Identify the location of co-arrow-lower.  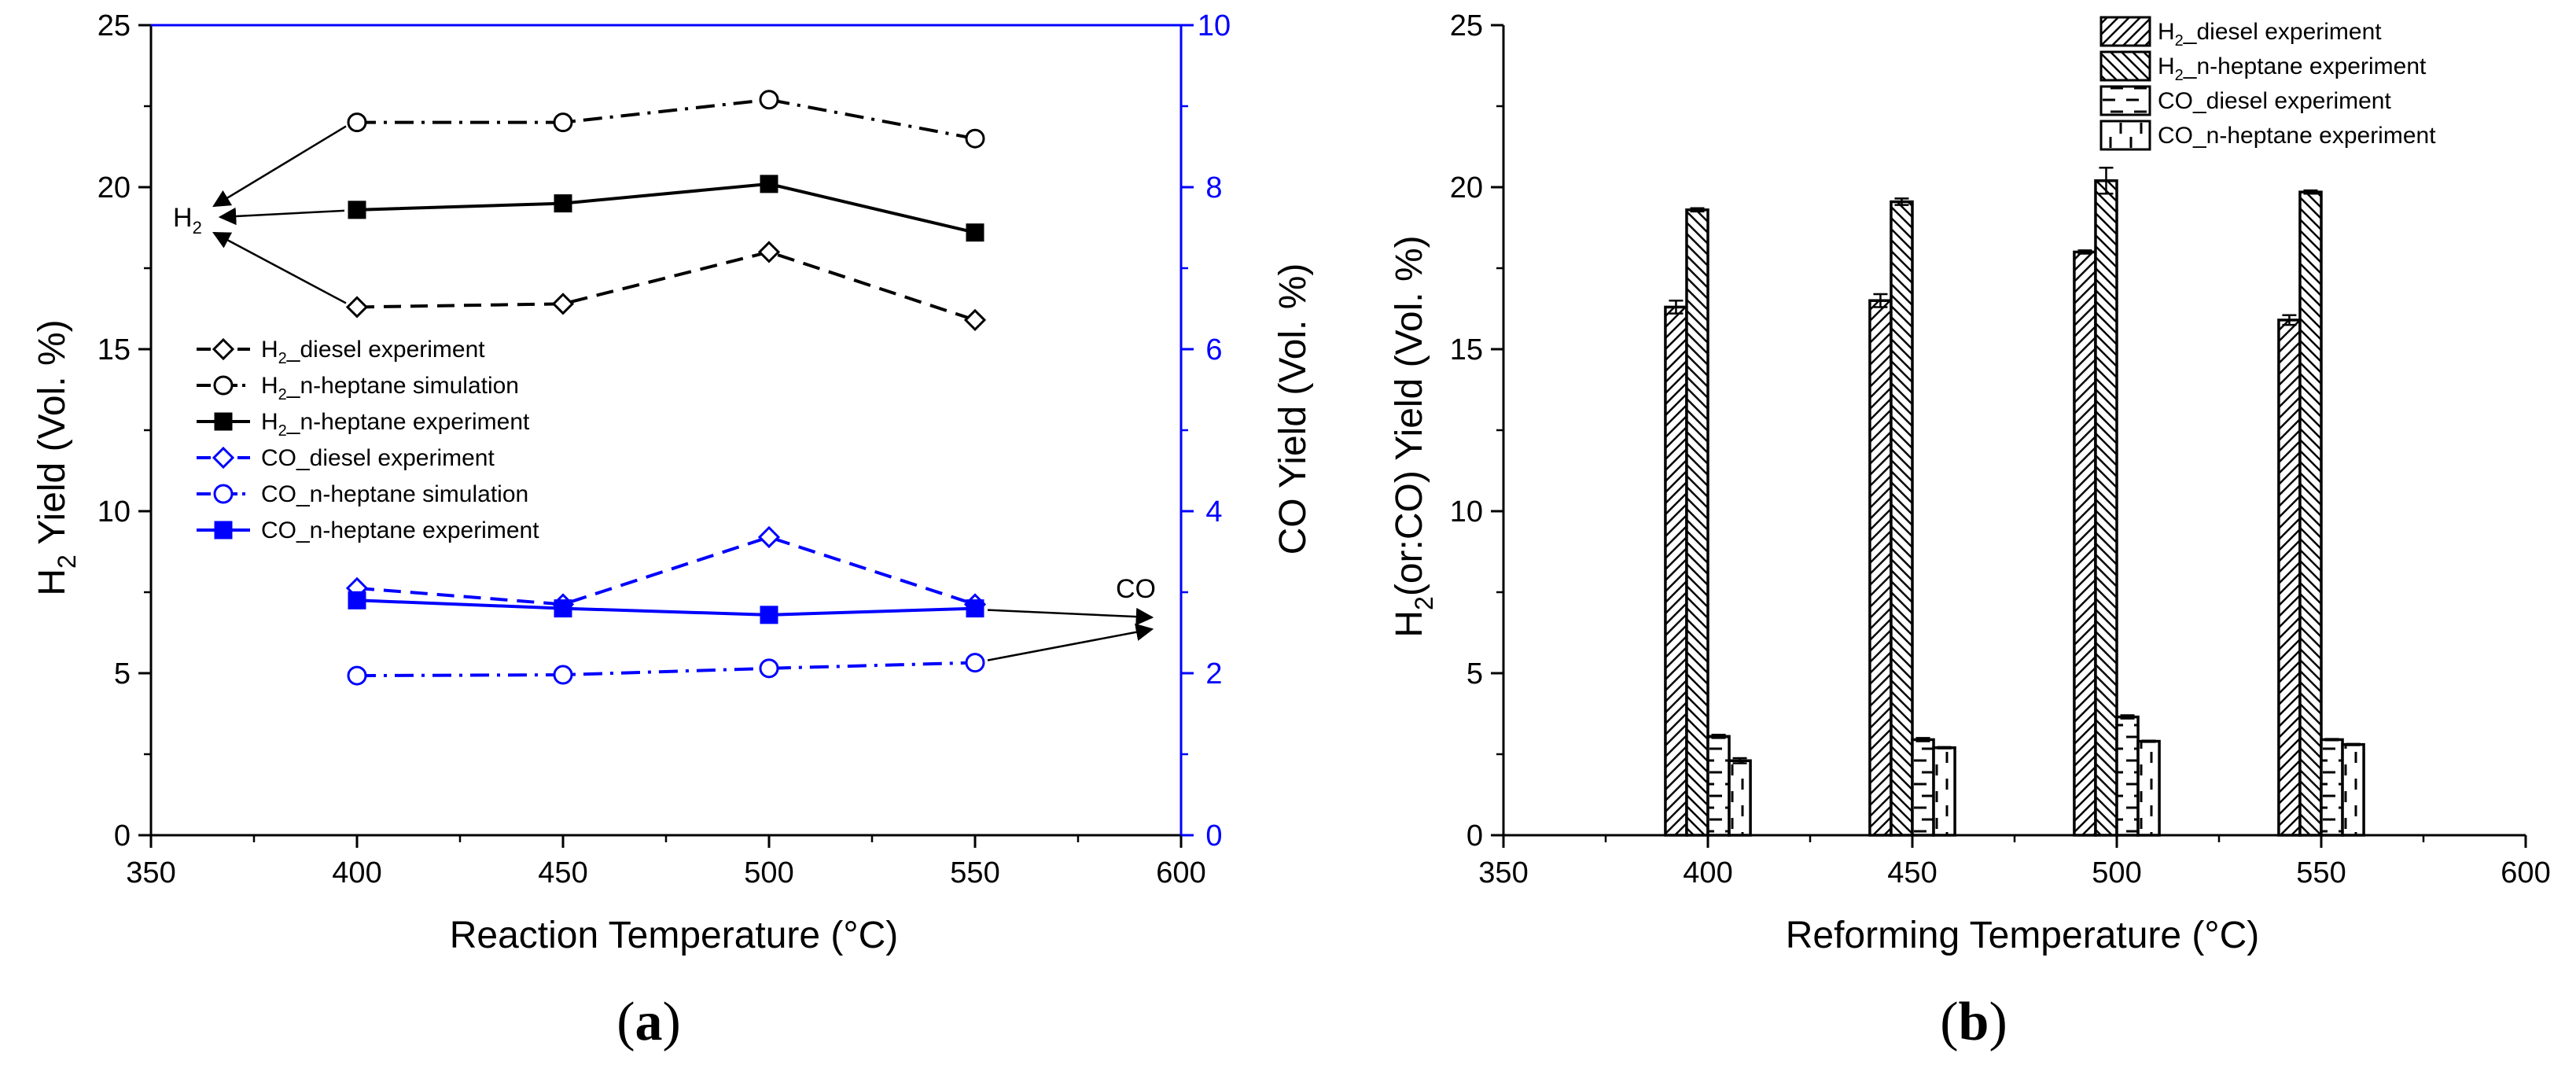
(1071, 642).